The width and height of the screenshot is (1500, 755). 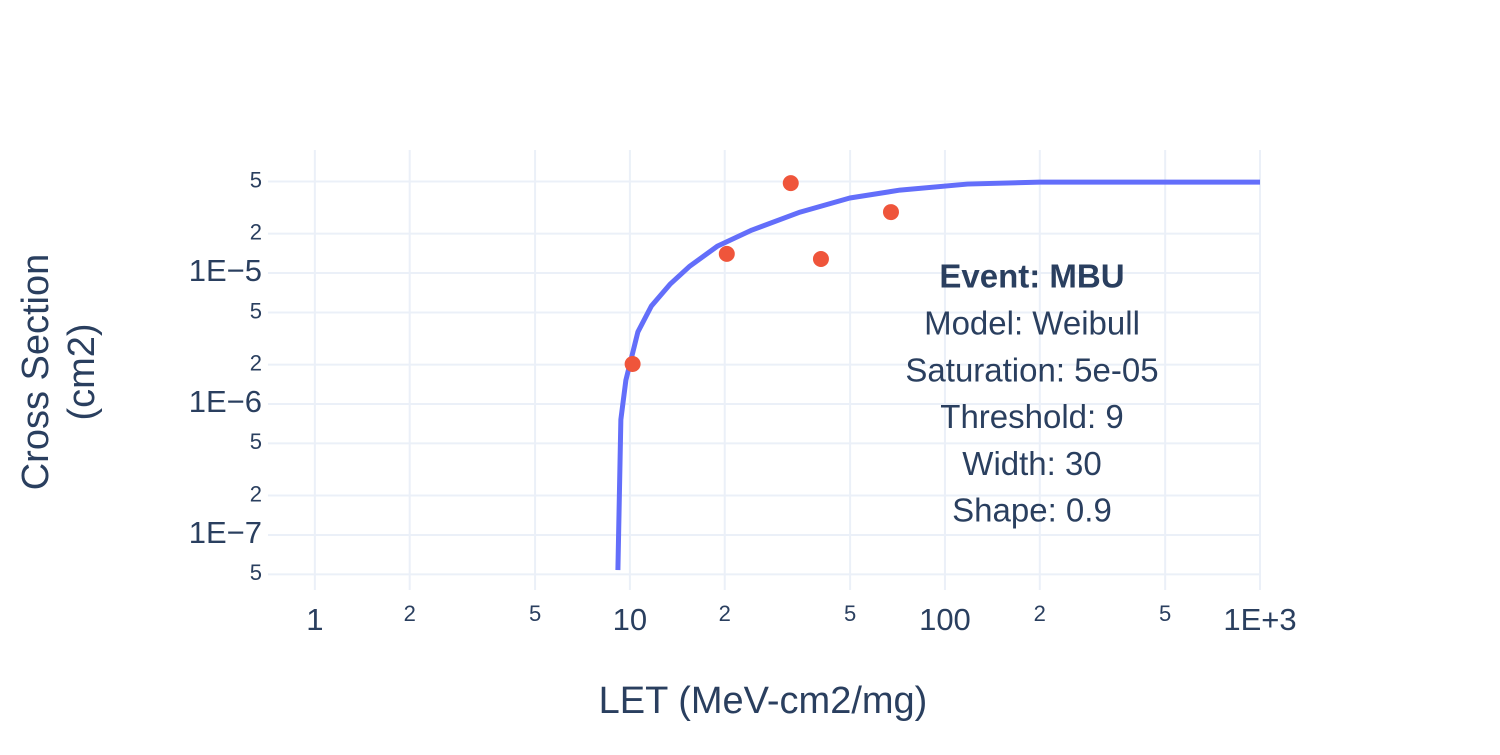 What do you see at coordinates (225, 532) in the screenshot?
I see `y-tick-label: 1E−7` at bounding box center [225, 532].